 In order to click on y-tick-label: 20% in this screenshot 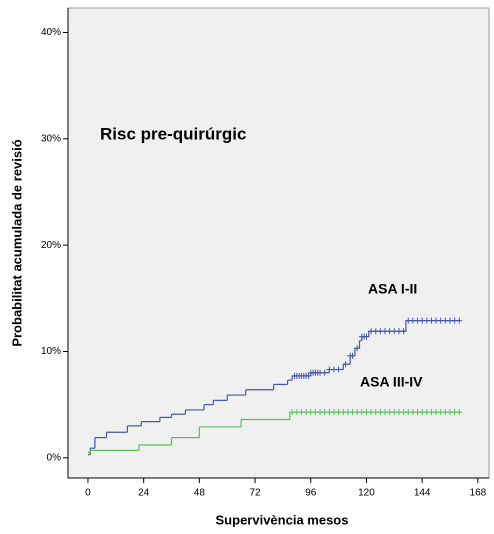, I will do `click(51, 245)`.